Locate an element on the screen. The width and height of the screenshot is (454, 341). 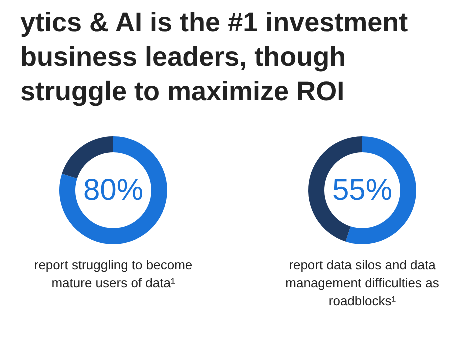
text: 80% is located at coordinates (113, 190).